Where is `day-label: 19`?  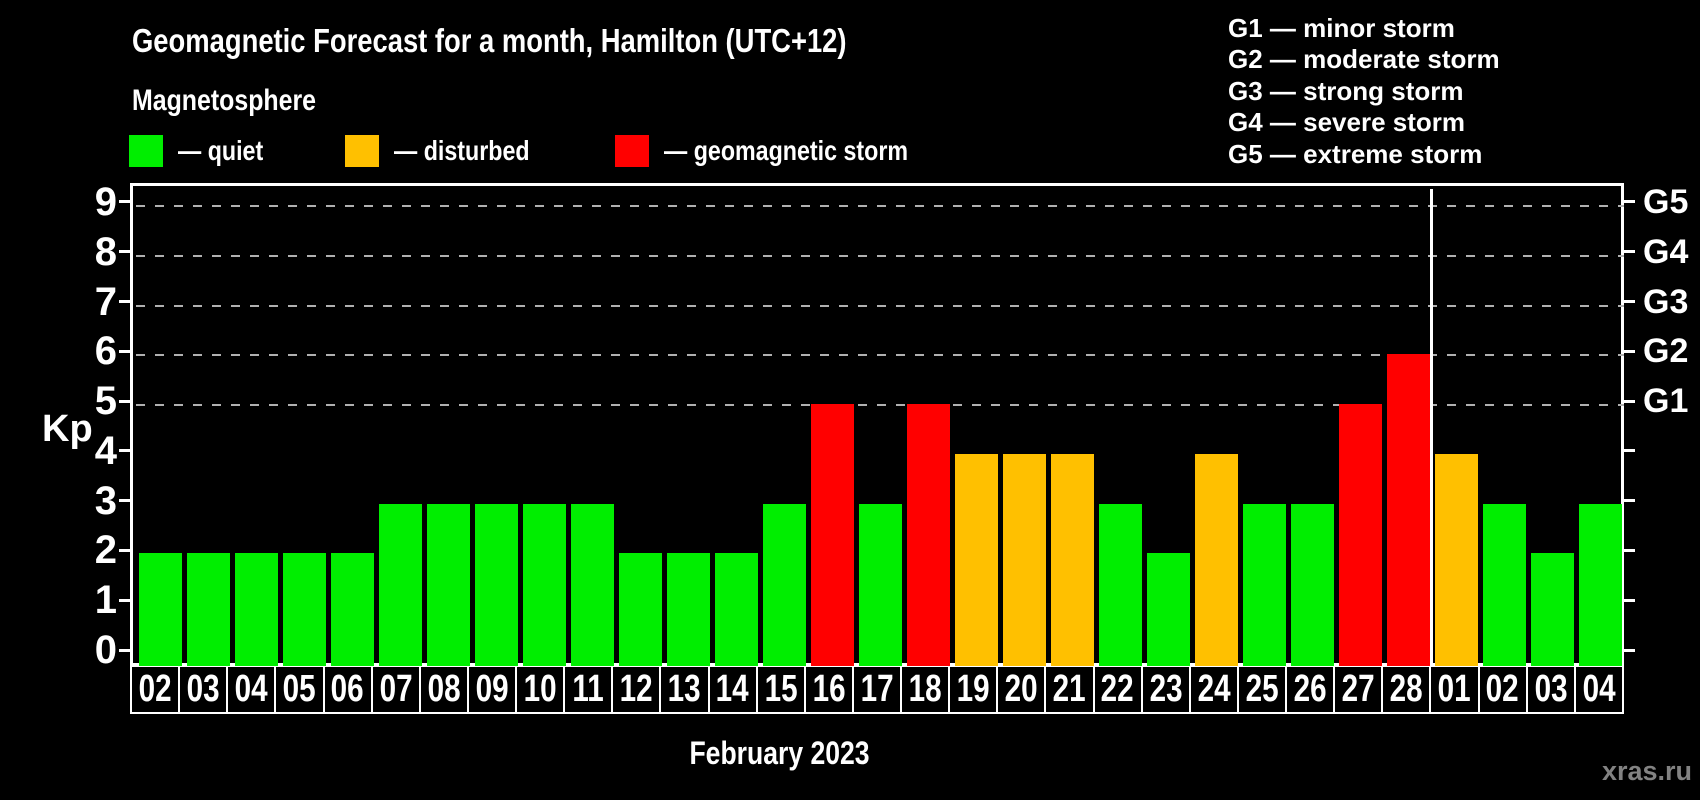 day-label: 19 is located at coordinates (973, 689).